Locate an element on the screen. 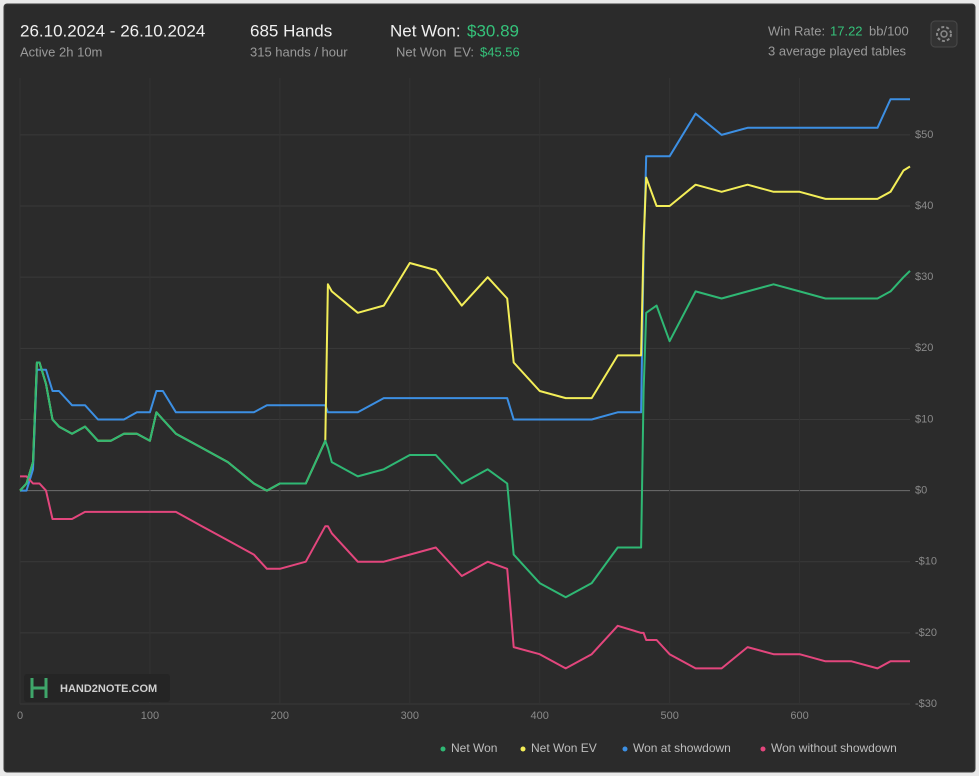  y-tick-label: $40 is located at coordinates (924, 206).